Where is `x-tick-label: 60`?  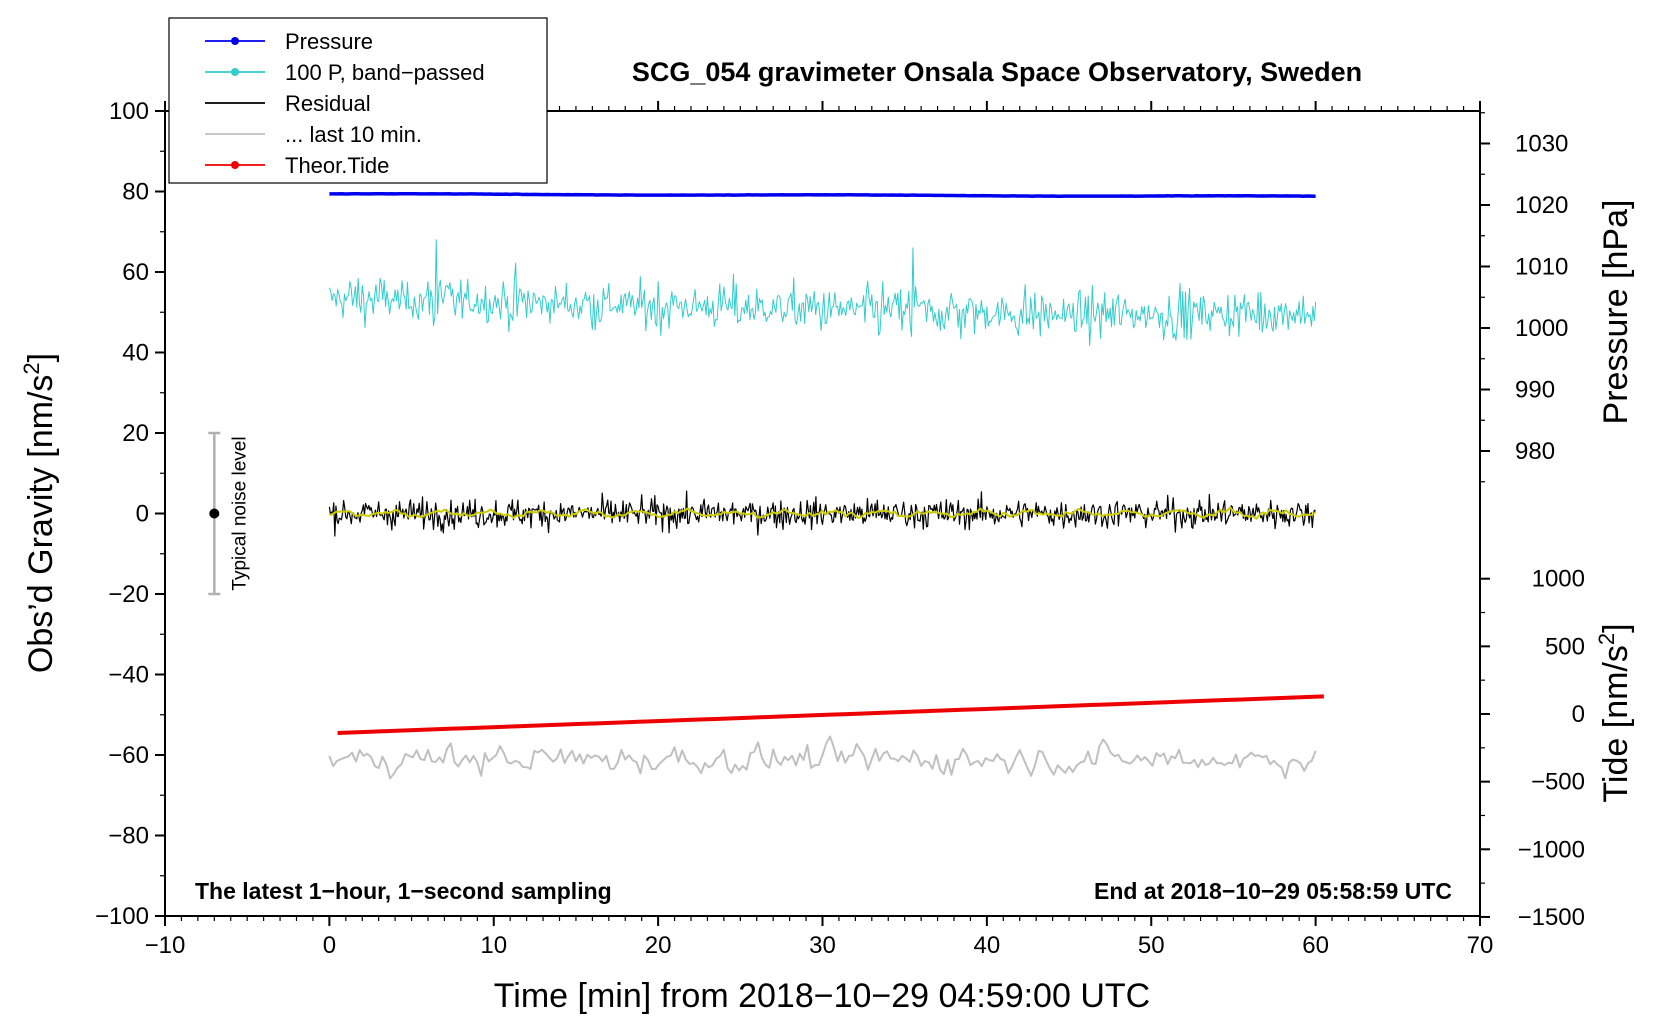
x-tick-label: 60 is located at coordinates (1315, 945).